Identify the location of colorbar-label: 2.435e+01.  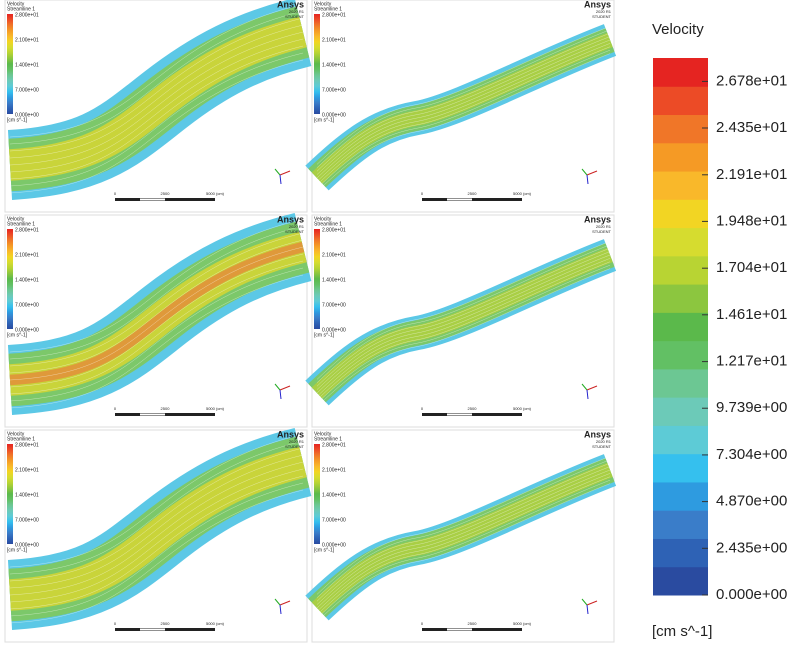
(751, 127).